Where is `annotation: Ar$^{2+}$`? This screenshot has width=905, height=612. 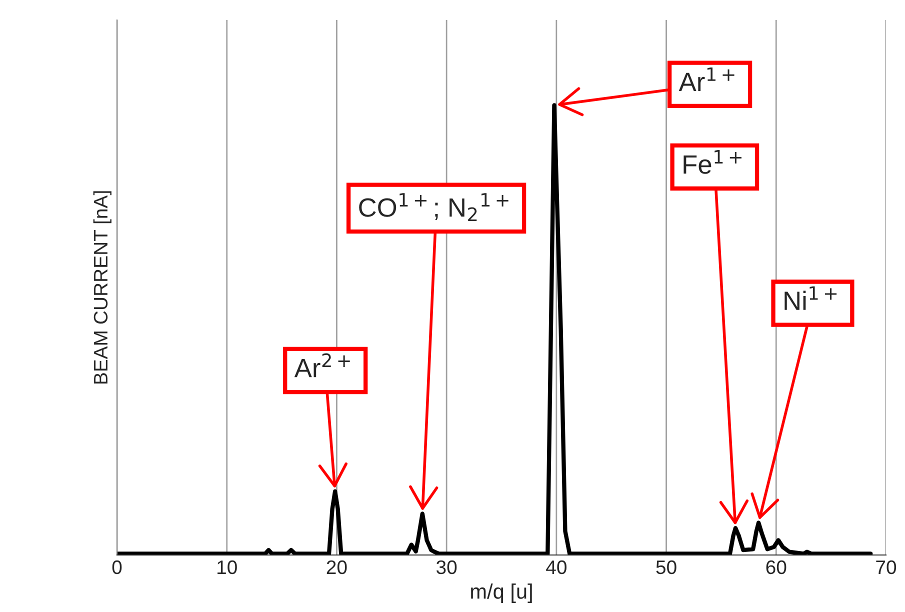 annotation: Ar$^{2+}$ is located at coordinates (322, 365).